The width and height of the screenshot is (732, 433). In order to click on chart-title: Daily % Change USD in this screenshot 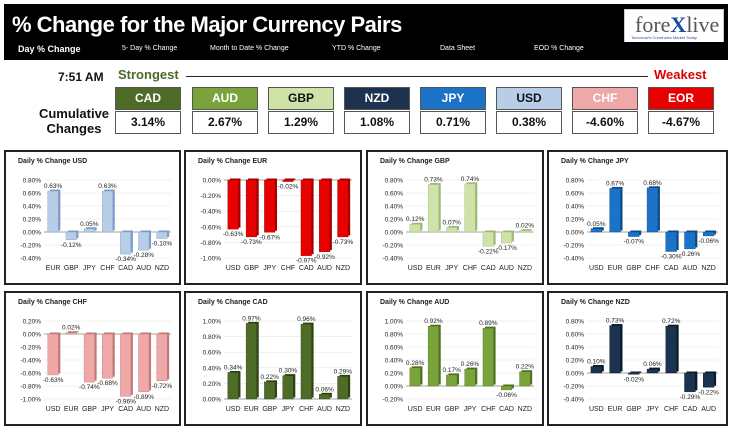, I will do `click(53, 161)`.